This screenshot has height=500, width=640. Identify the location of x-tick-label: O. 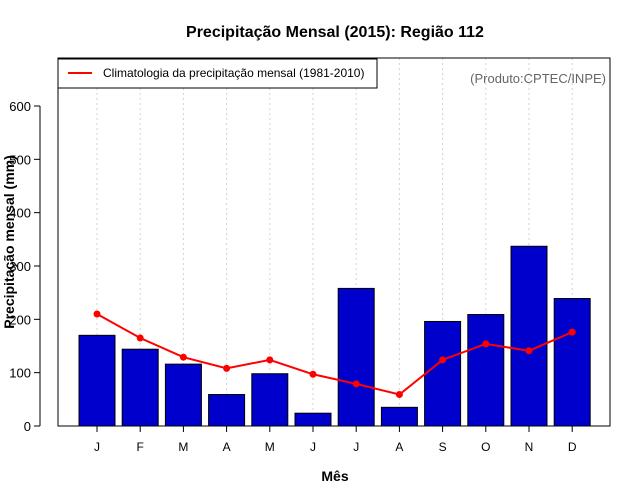
(485, 447).